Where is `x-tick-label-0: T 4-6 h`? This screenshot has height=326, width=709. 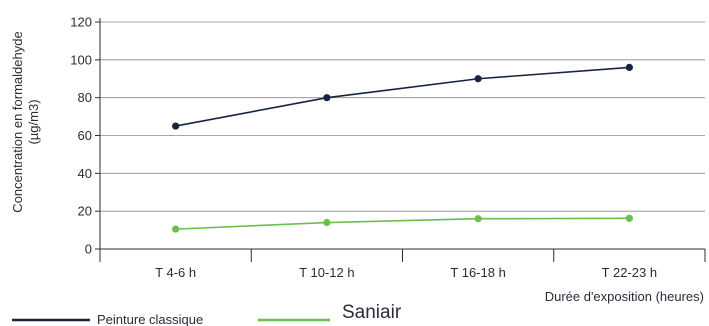 x-tick-label-0: T 4-6 h is located at coordinates (175, 272).